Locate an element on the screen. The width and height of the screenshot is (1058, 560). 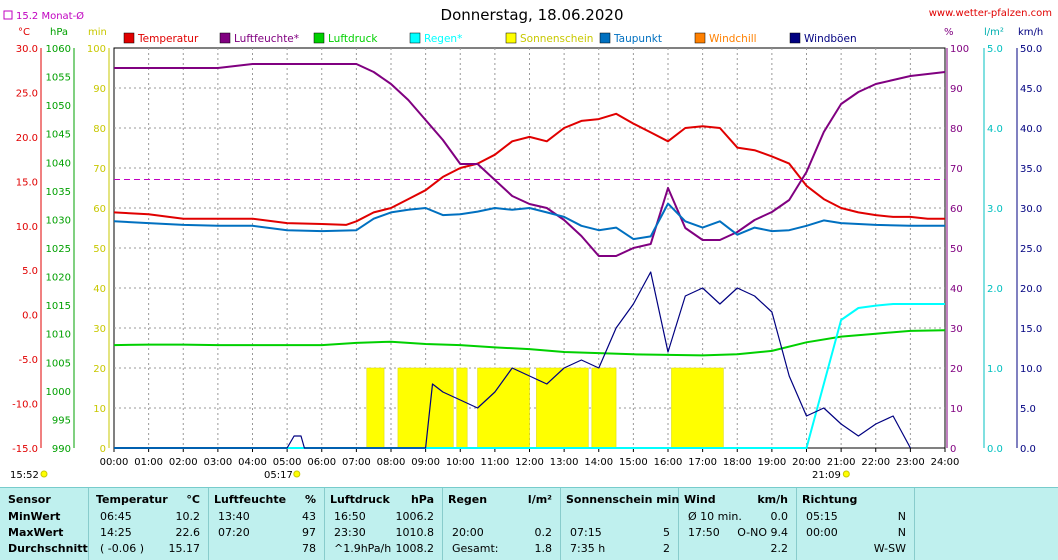
x-tick-label: 11:00 is located at coordinates (494, 462).